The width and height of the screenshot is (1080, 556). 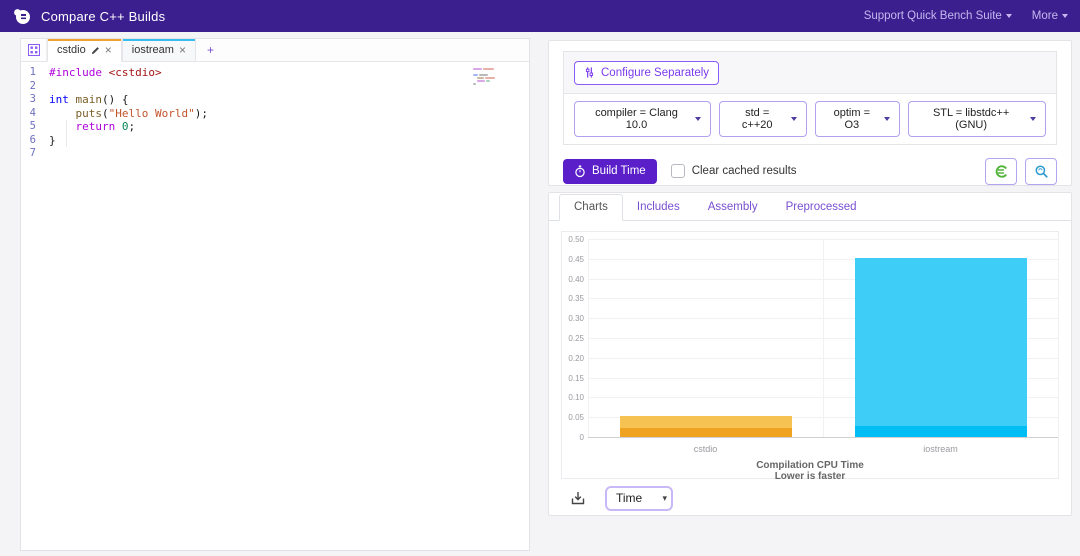 I want to click on grid-icon, so click(x=33, y=50).